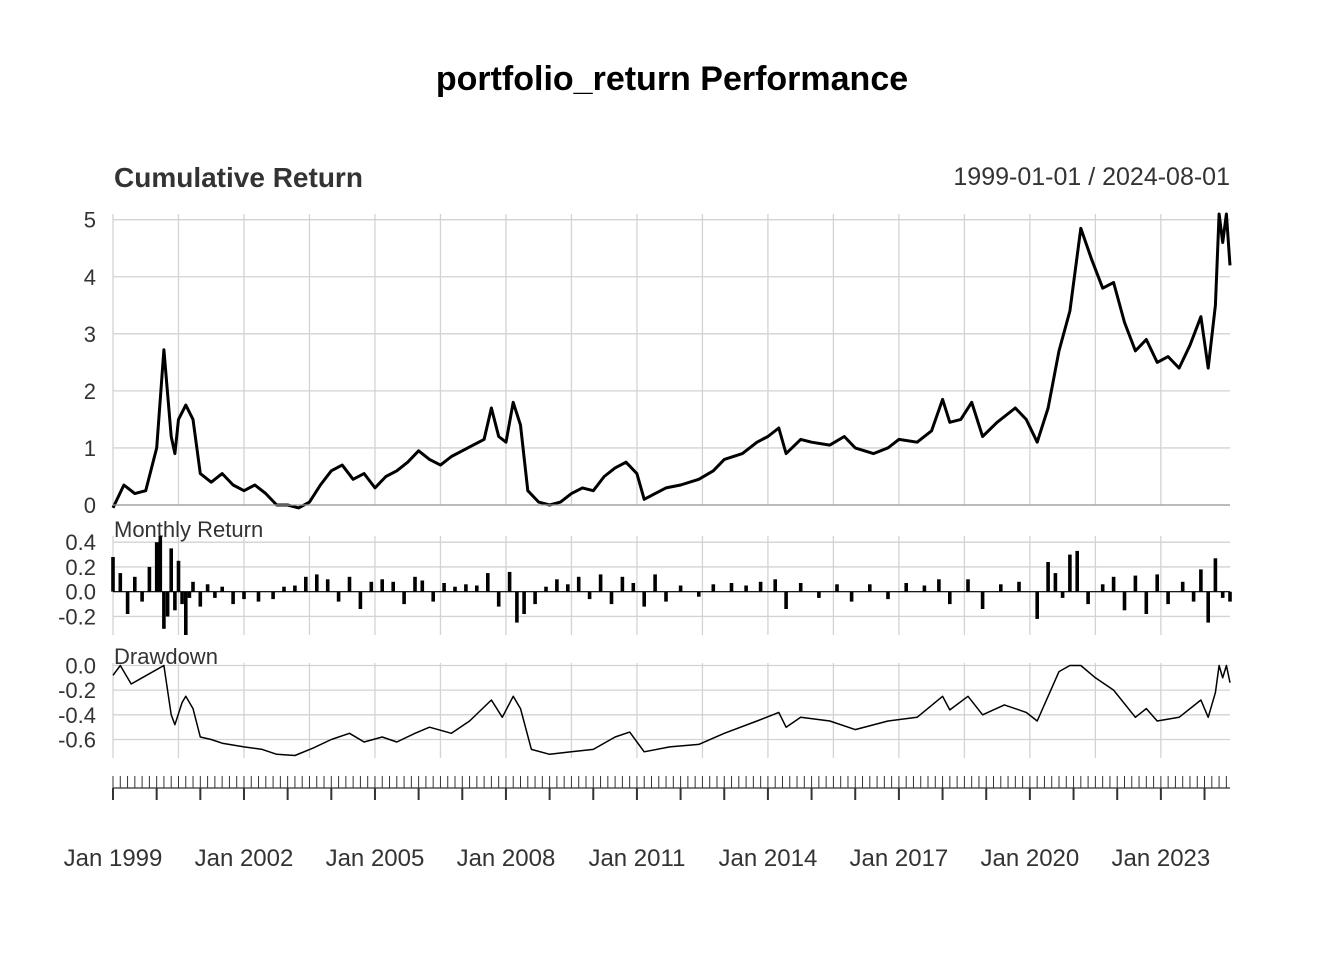  I want to click on x-tick-label: Jan 2008, so click(506, 858).